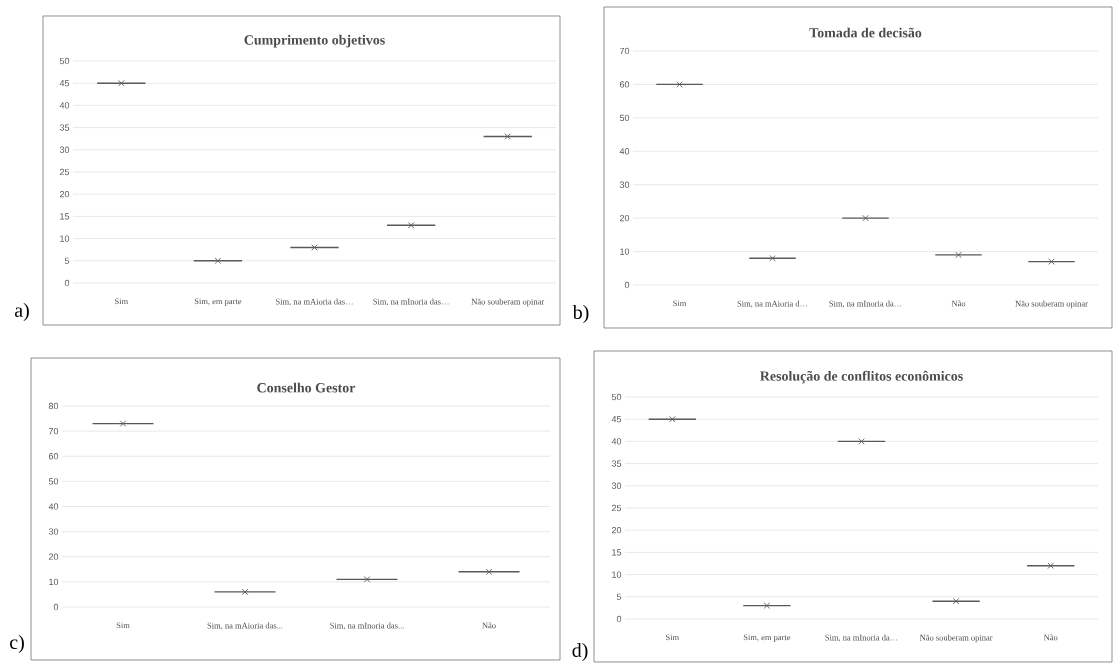  What do you see at coordinates (580, 313) in the screenshot?
I see `text: b)` at bounding box center [580, 313].